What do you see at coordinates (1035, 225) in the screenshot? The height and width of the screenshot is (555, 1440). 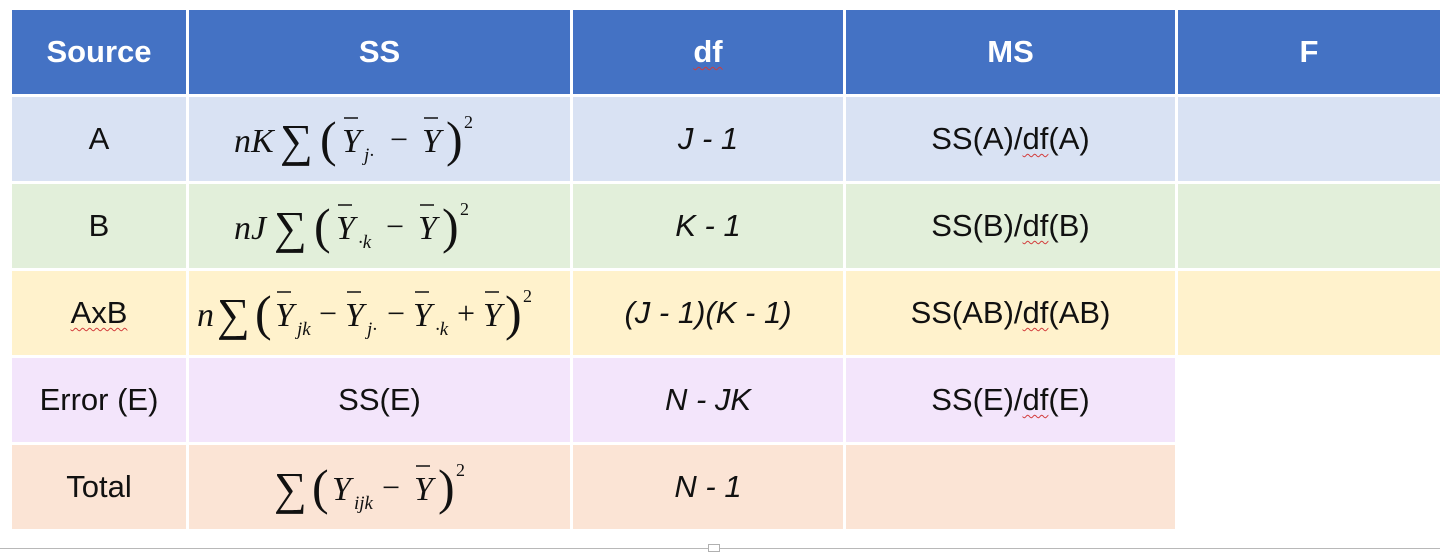 I see `row-b-ms-df: df` at bounding box center [1035, 225].